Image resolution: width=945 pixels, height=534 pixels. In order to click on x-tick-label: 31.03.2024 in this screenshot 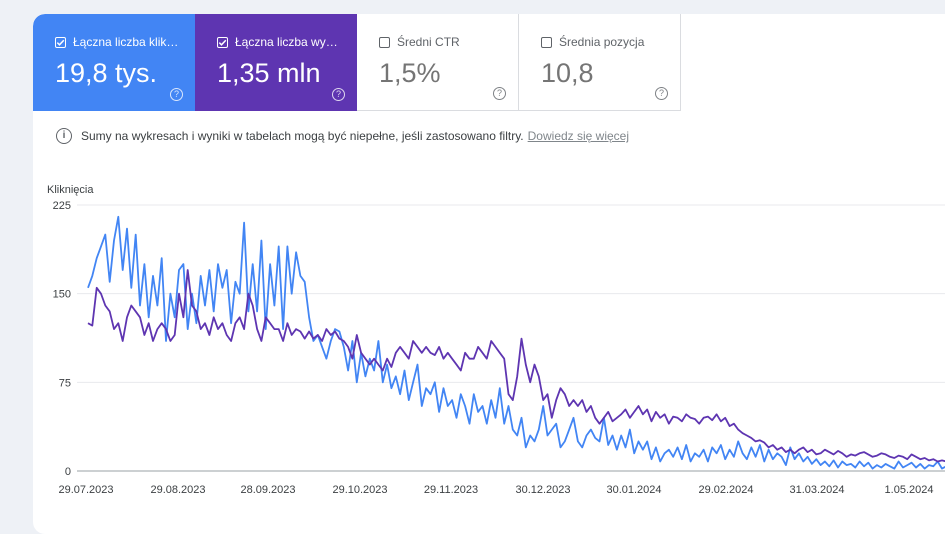, I will do `click(816, 490)`.